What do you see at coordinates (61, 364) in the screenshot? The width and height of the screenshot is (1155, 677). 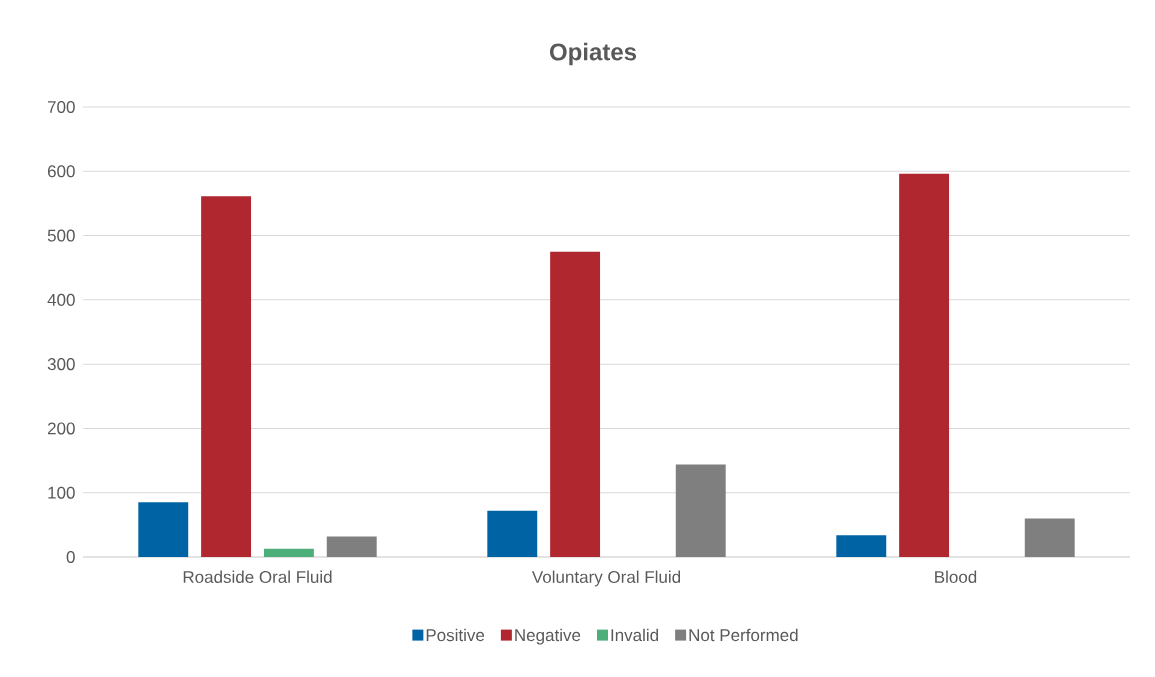 I see `y-tick-label: 300` at bounding box center [61, 364].